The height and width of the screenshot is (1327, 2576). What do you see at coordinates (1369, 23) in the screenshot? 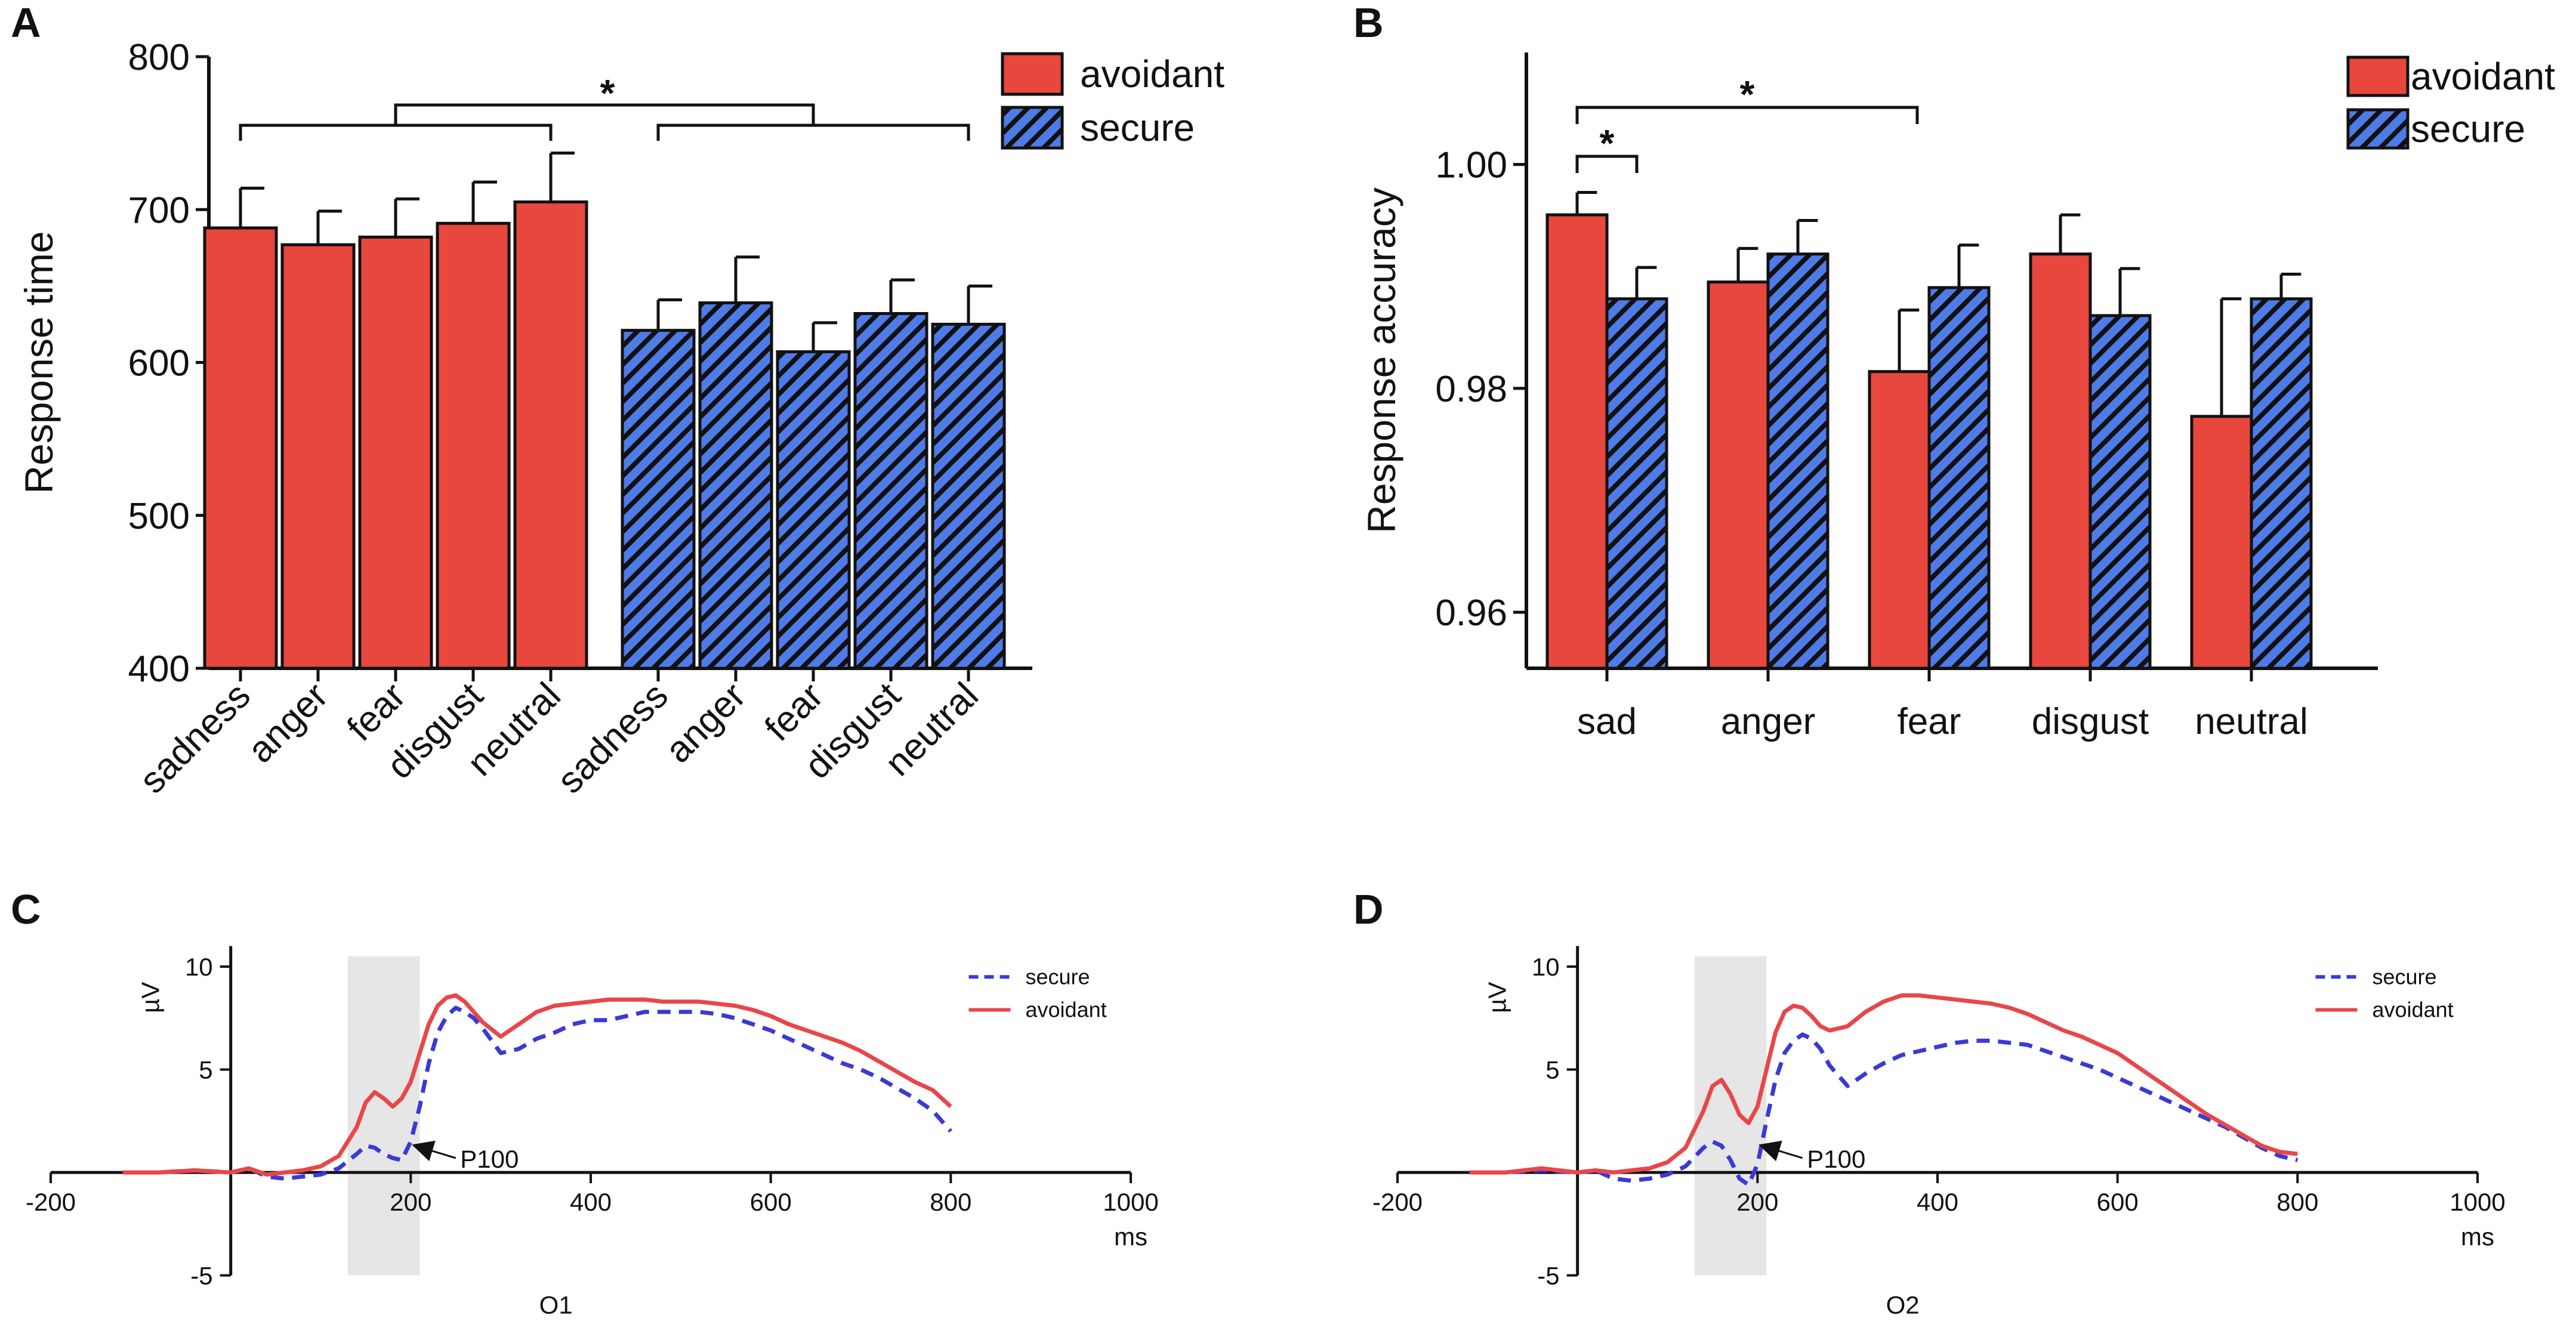
I see `panel-label-b: B` at bounding box center [1369, 23].